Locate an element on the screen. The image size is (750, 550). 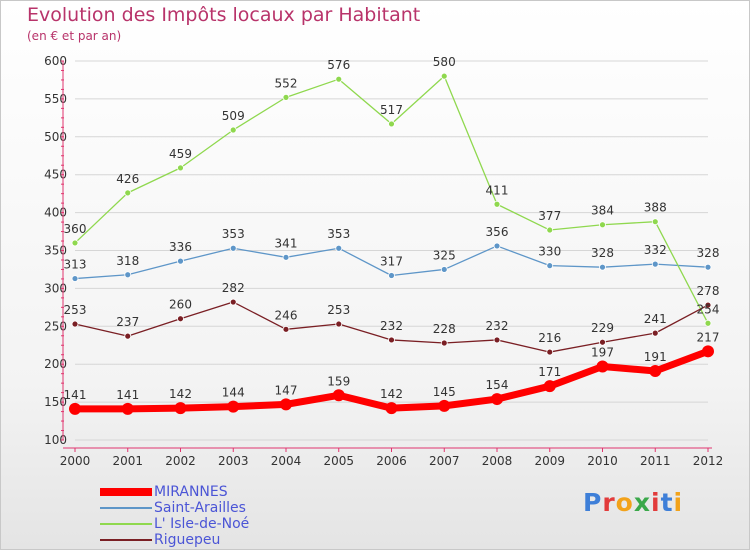
x-tick-label: 2010 is located at coordinates (602, 461).